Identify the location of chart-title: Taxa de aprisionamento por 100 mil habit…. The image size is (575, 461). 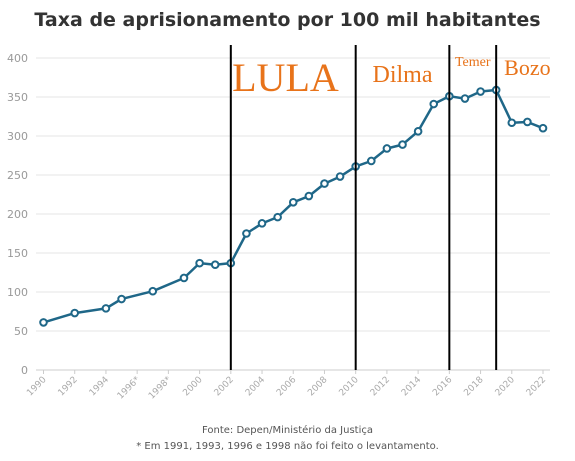
(287, 20).